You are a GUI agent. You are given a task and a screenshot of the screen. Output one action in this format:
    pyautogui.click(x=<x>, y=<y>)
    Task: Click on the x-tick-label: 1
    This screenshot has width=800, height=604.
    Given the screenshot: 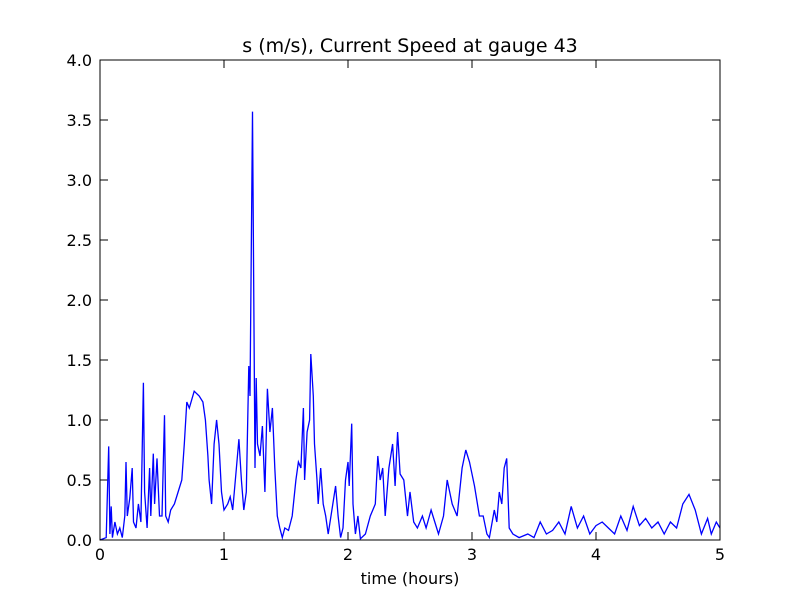 What is the action you would take?
    pyautogui.click(x=224, y=554)
    